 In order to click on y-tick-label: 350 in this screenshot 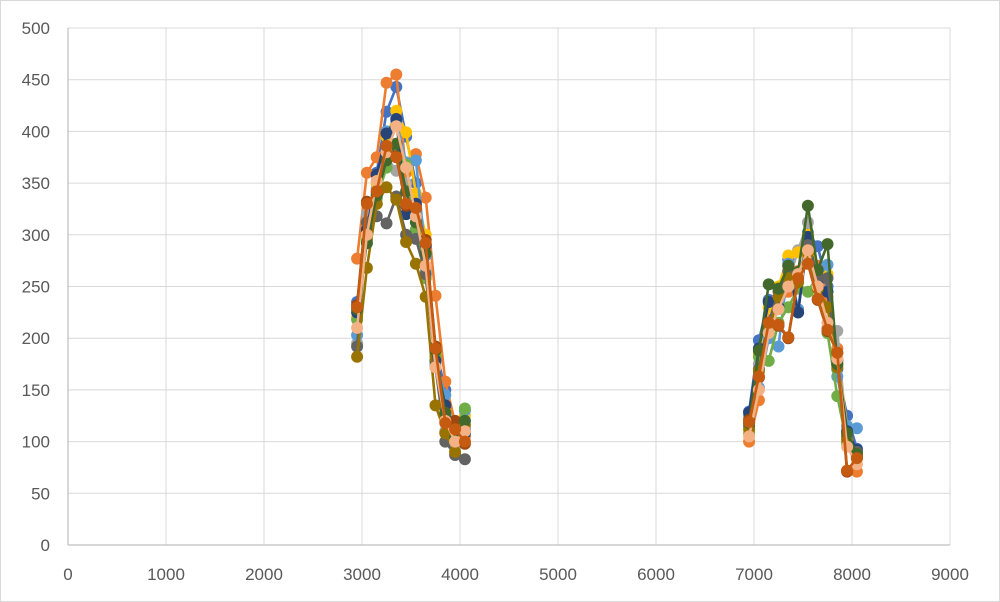, I will do `click(36, 183)`.